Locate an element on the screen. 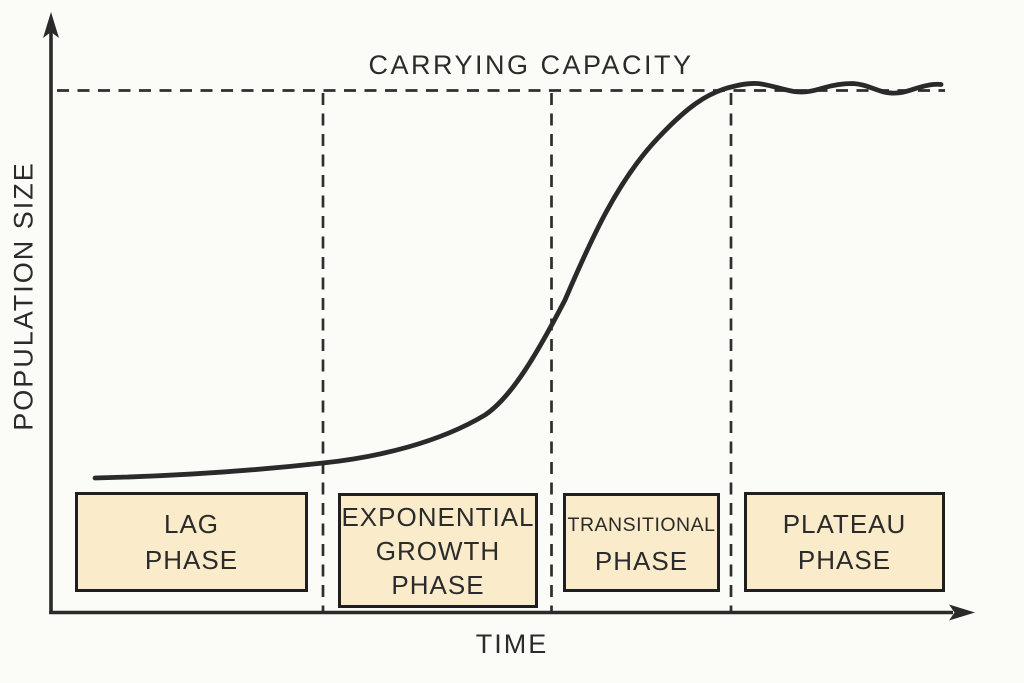  x-axis-title: TIME is located at coordinates (512, 644).